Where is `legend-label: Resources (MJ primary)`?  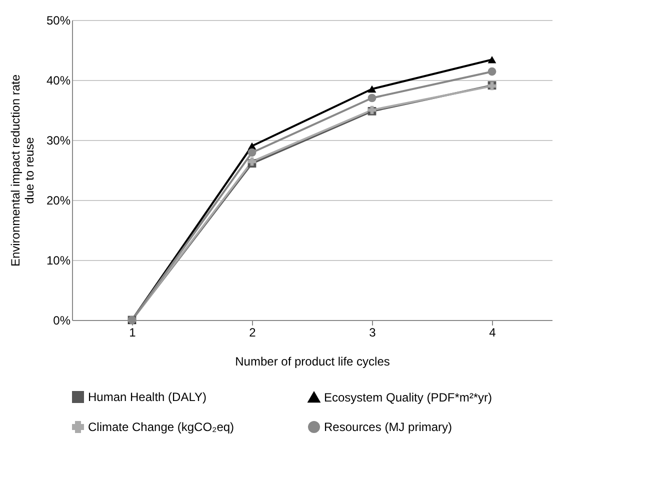
legend-label: Resources (MJ primary) is located at coordinates (388, 427).